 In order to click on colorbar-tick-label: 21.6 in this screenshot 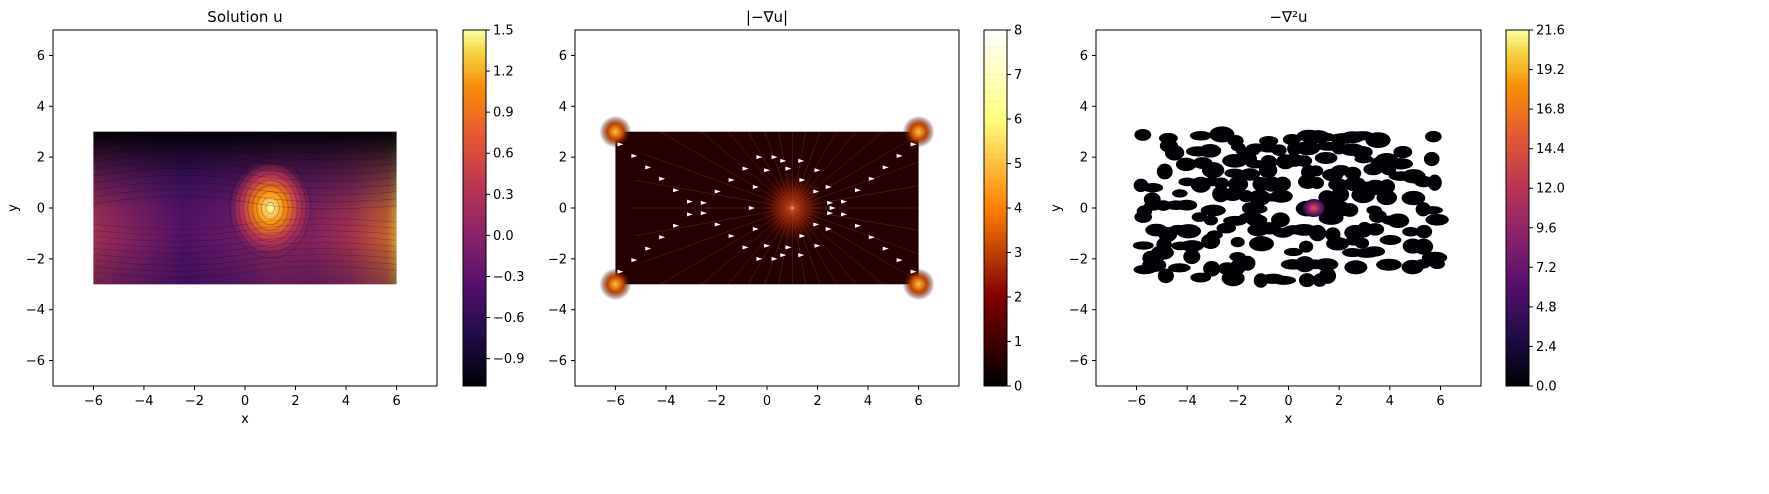, I will do `click(1550, 31)`.